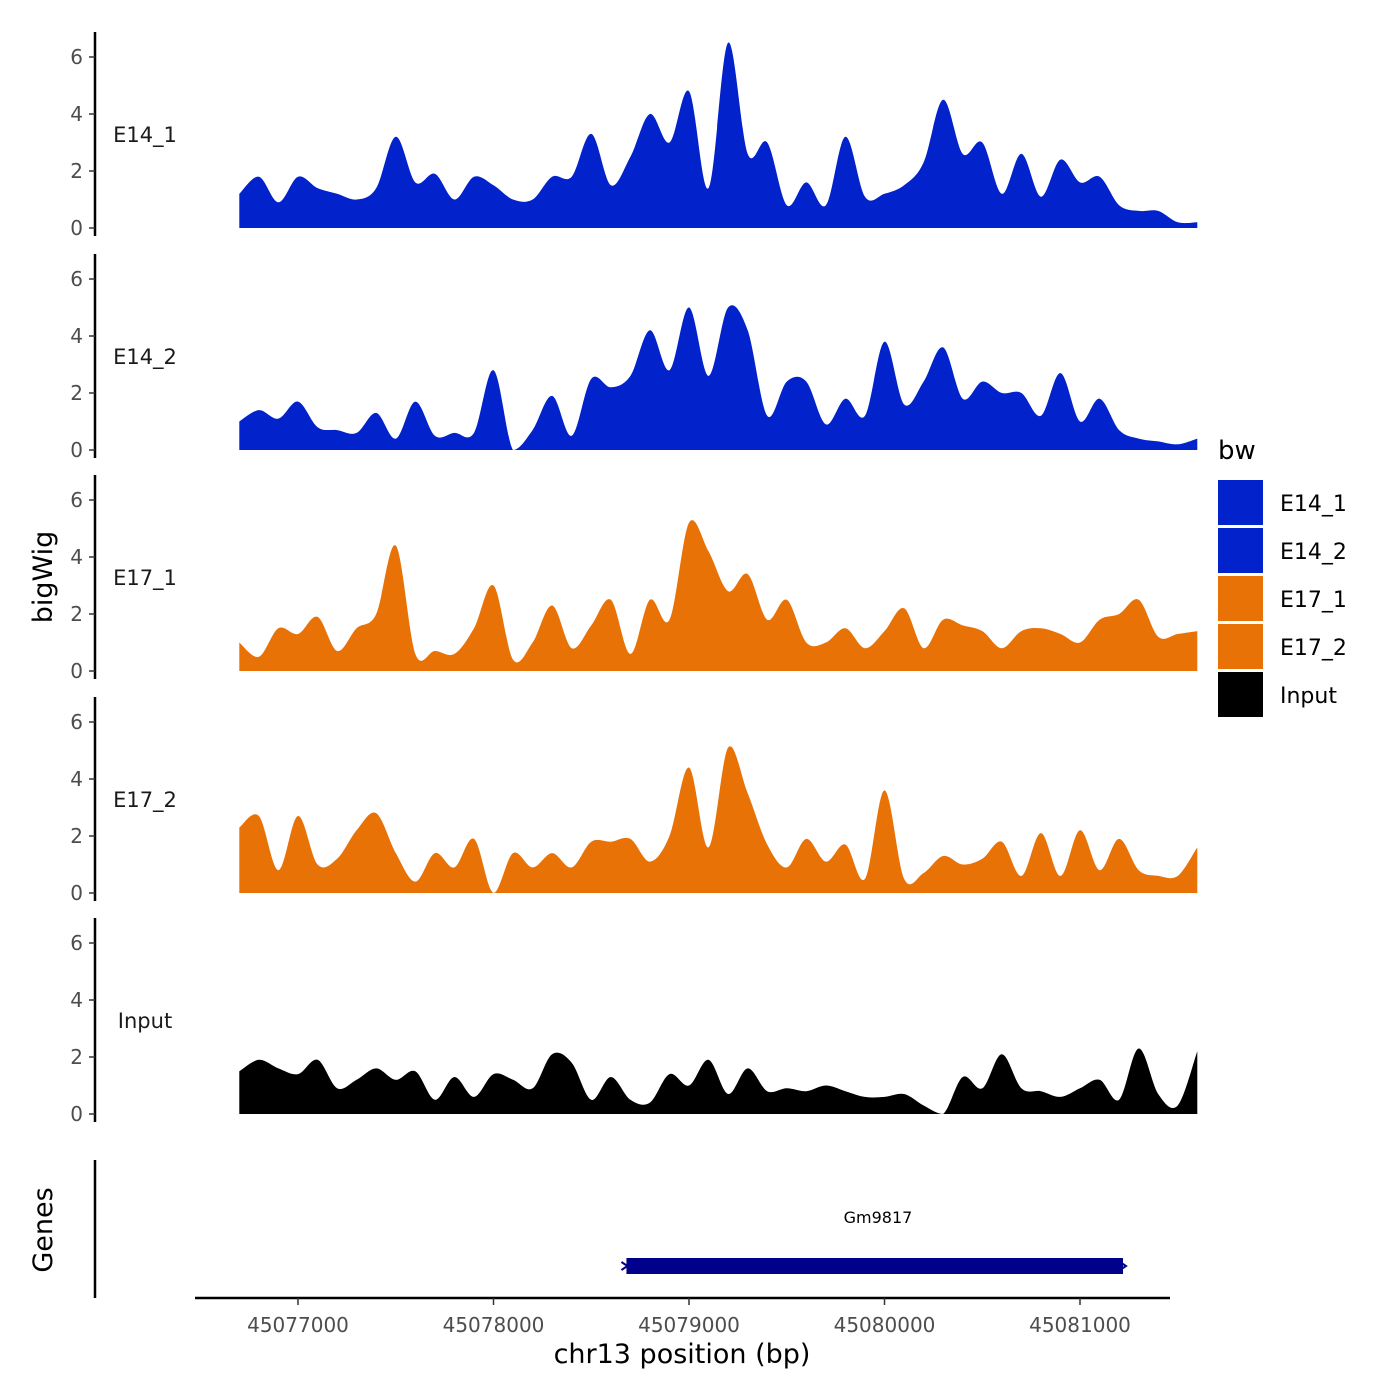  Describe the element at coordinates (1313, 600) in the screenshot. I see `legend-label: E17_1` at that location.